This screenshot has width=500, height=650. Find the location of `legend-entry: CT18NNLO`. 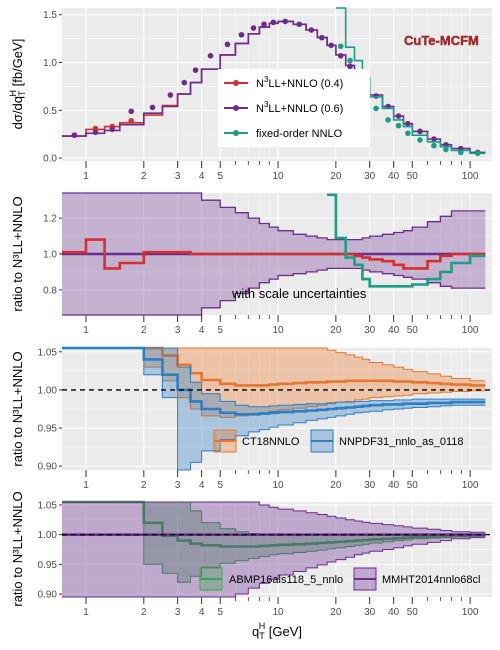

legend-entry: CT18NNLO is located at coordinates (256, 441).